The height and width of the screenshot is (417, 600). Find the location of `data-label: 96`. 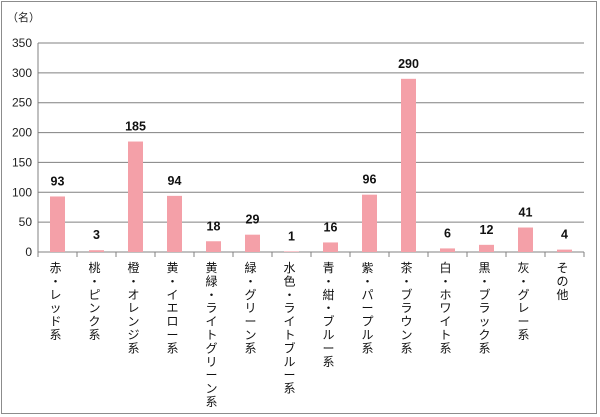

data-label: 96 is located at coordinates (370, 180).